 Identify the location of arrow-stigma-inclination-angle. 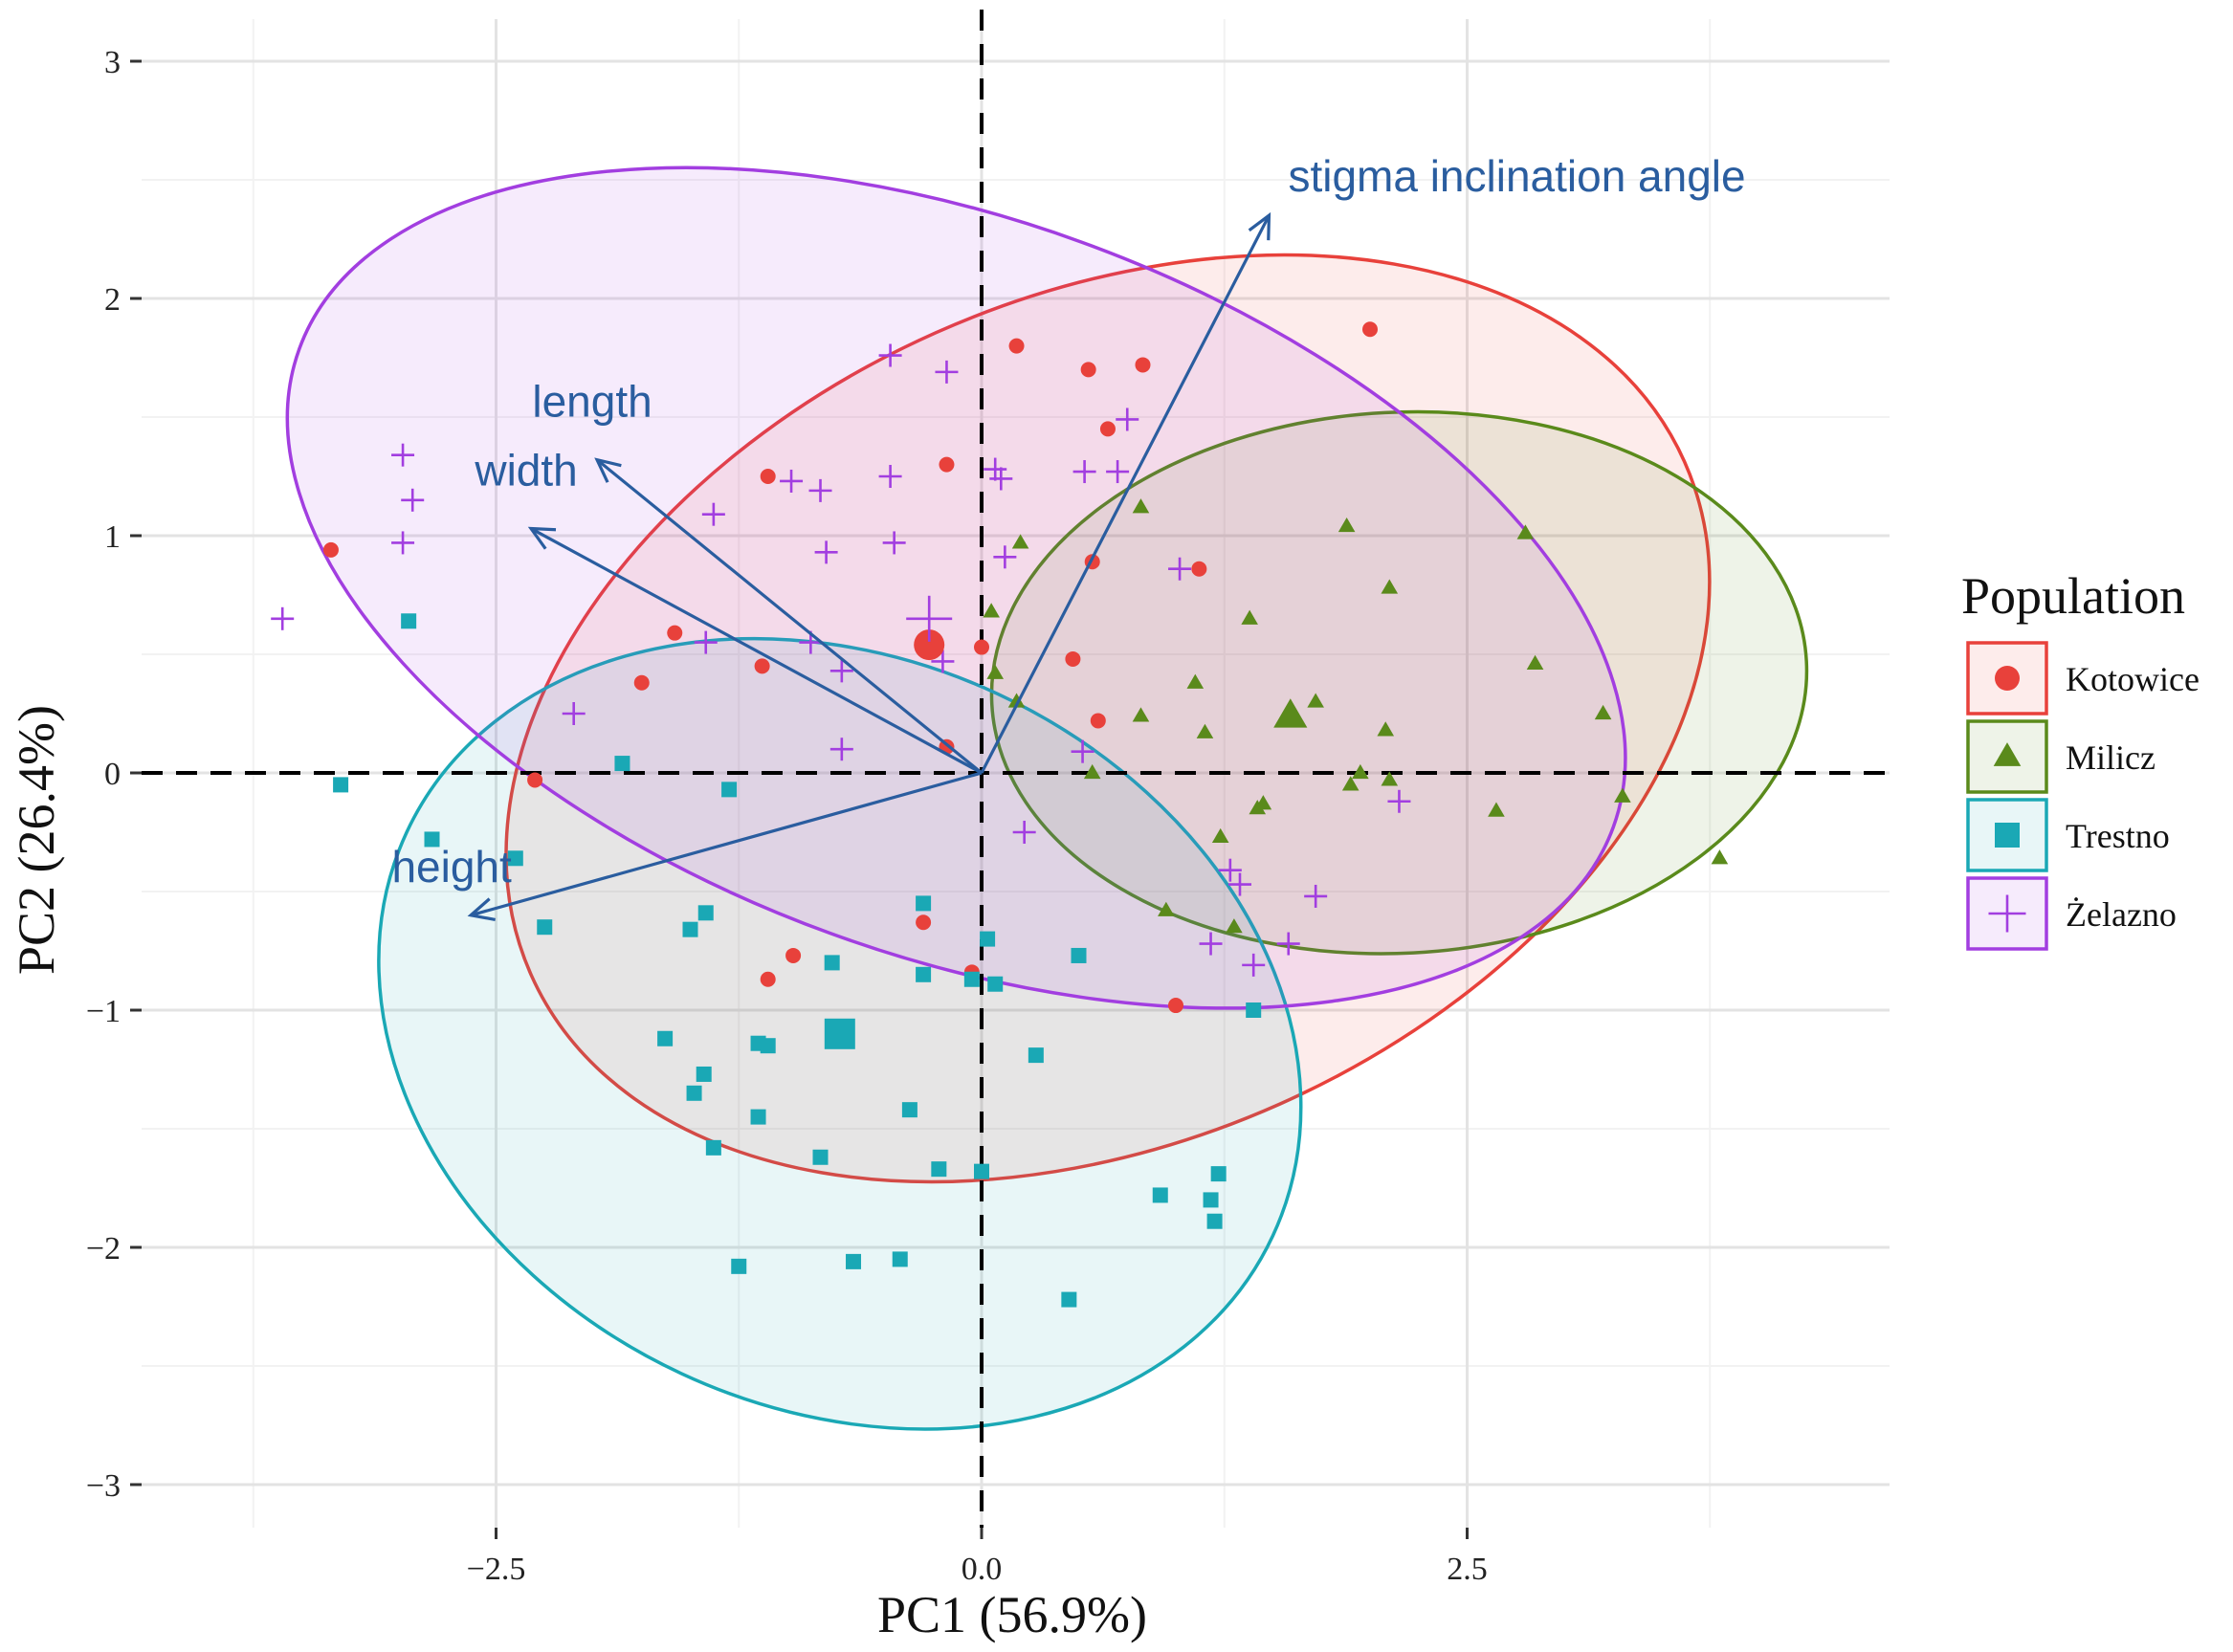
(1125, 494).